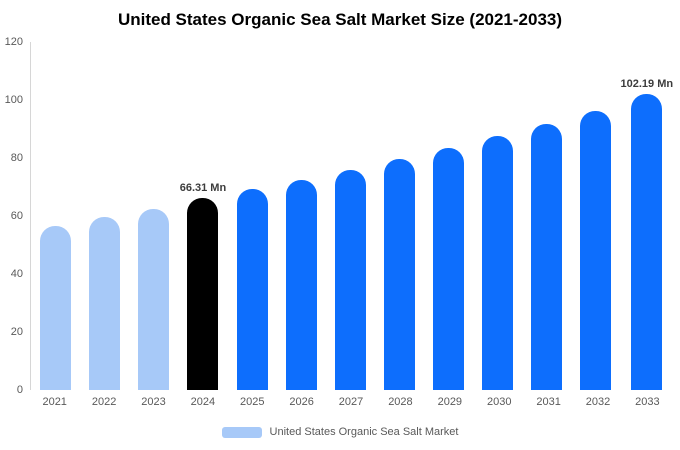 The image size is (680, 450). What do you see at coordinates (301, 402) in the screenshot?
I see `x-axis-label: 2026` at bounding box center [301, 402].